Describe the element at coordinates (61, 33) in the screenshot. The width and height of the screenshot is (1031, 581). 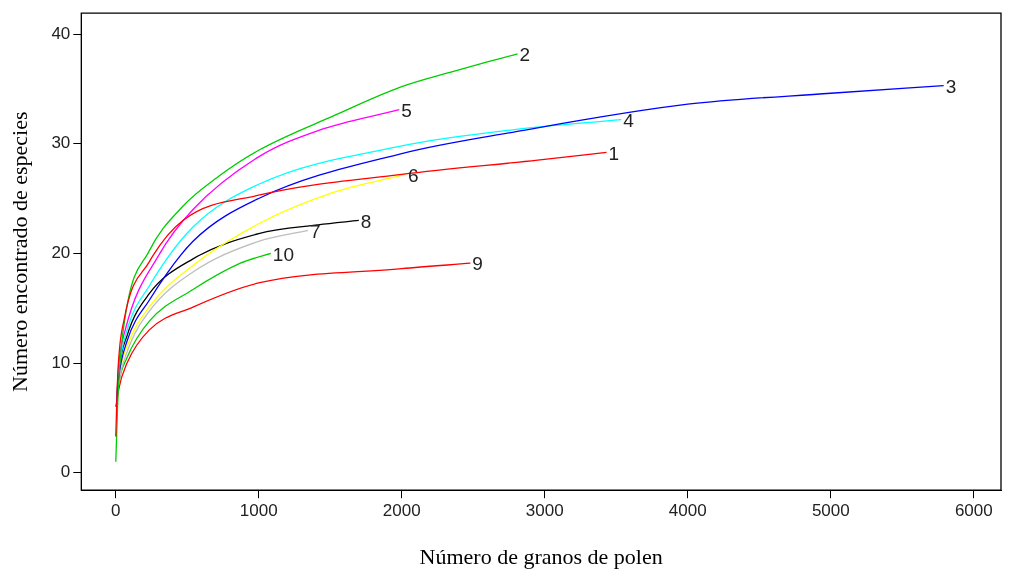
I see `y-tick-label: 40` at that location.